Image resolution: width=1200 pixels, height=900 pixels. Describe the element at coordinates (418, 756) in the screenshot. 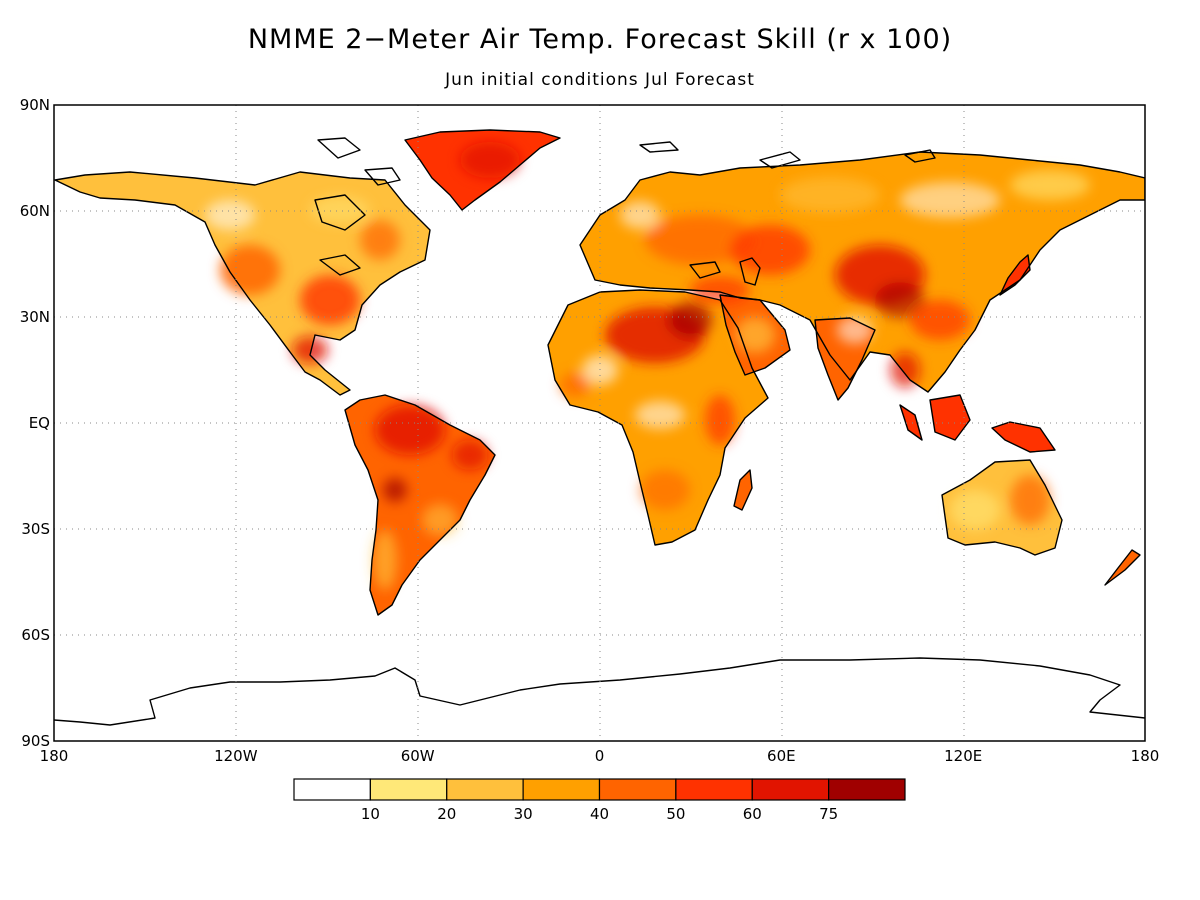

I see `lon-label-2: 60W` at that location.